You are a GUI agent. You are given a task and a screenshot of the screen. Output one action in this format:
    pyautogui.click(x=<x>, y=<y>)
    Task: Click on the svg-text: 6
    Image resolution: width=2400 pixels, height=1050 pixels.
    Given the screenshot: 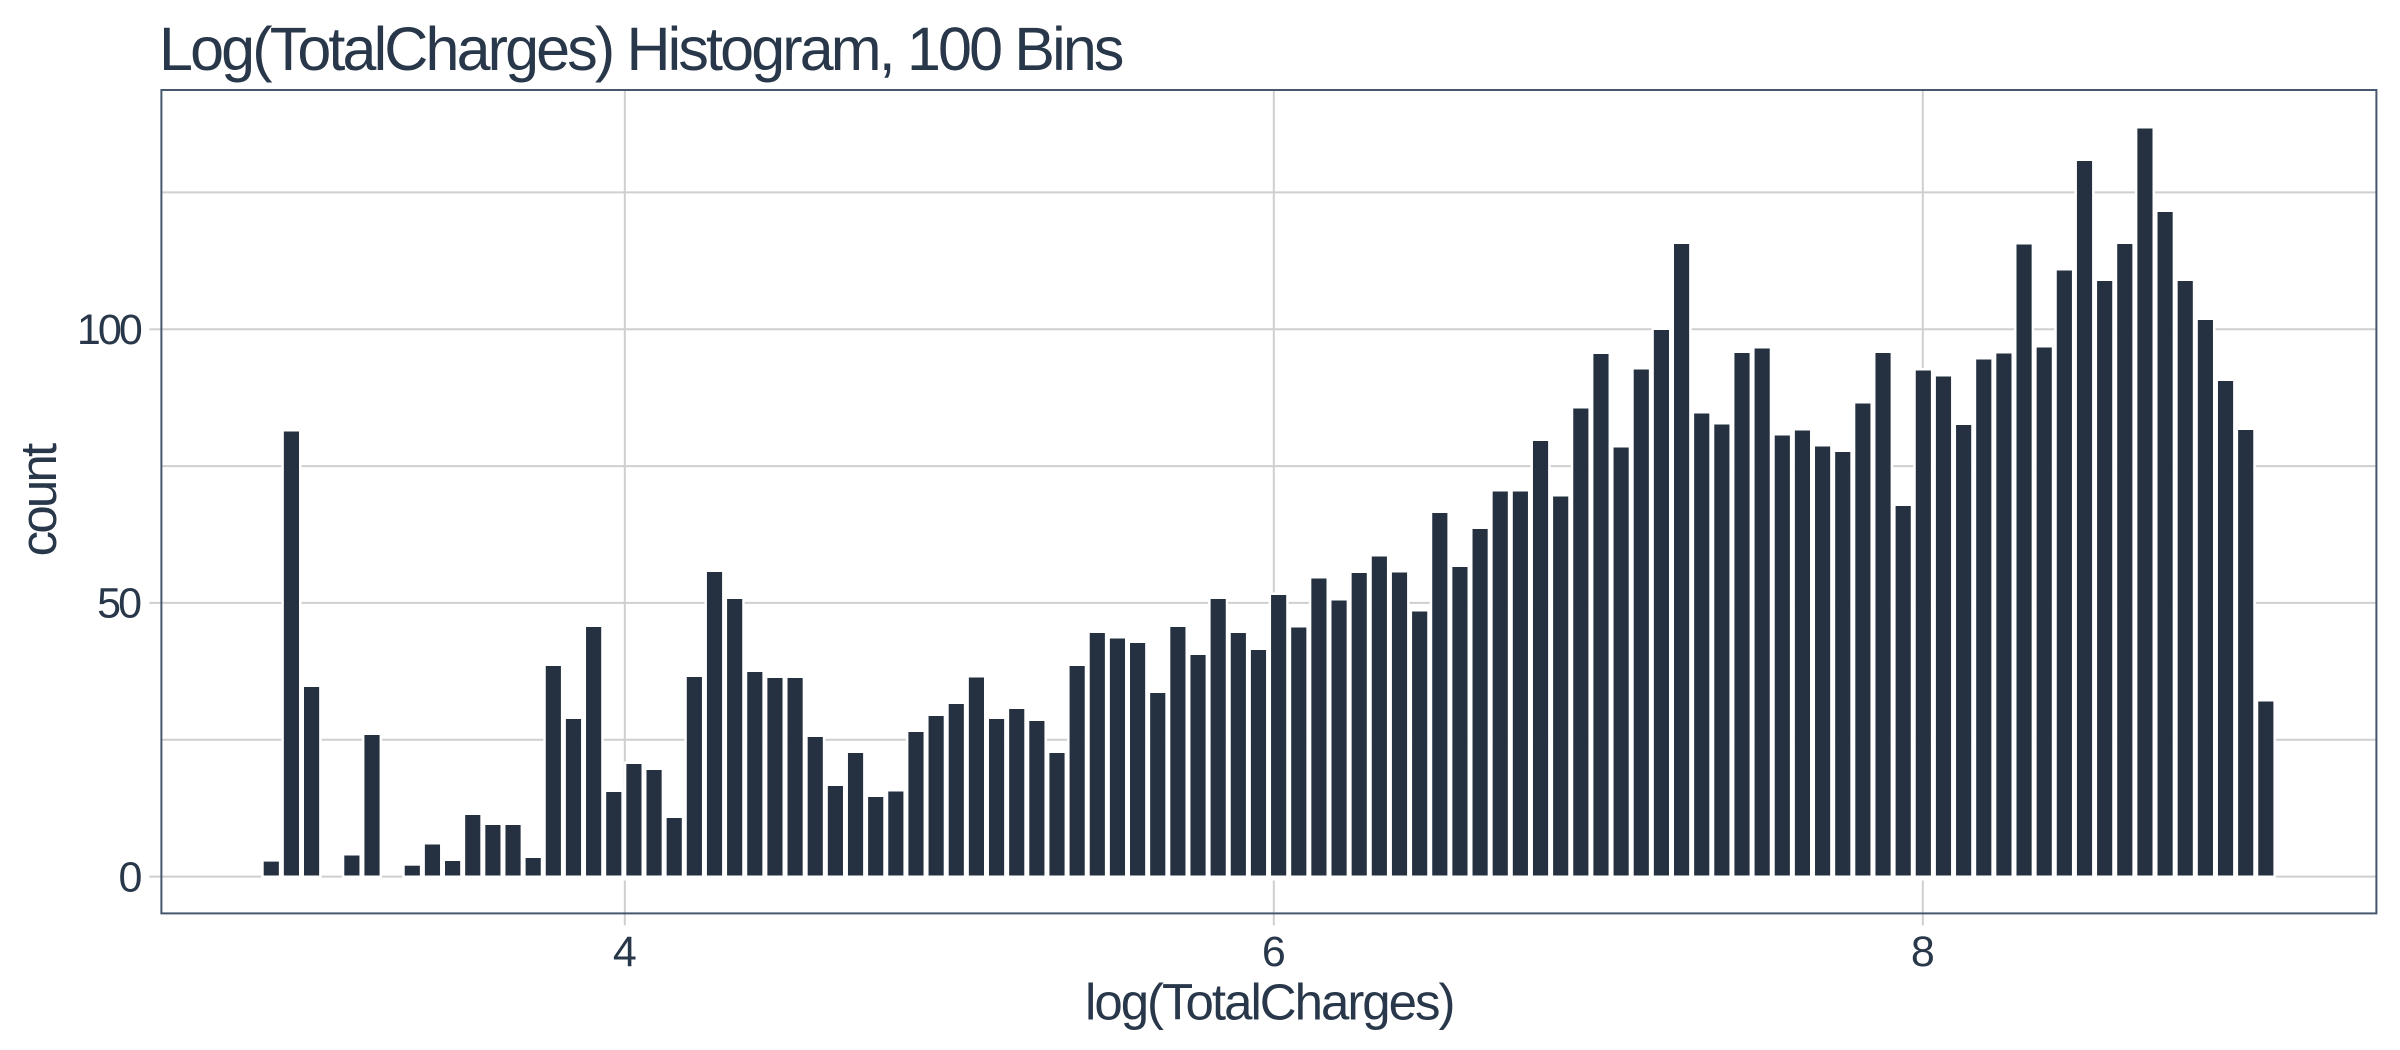 What is the action you would take?
    pyautogui.click(x=1274, y=952)
    